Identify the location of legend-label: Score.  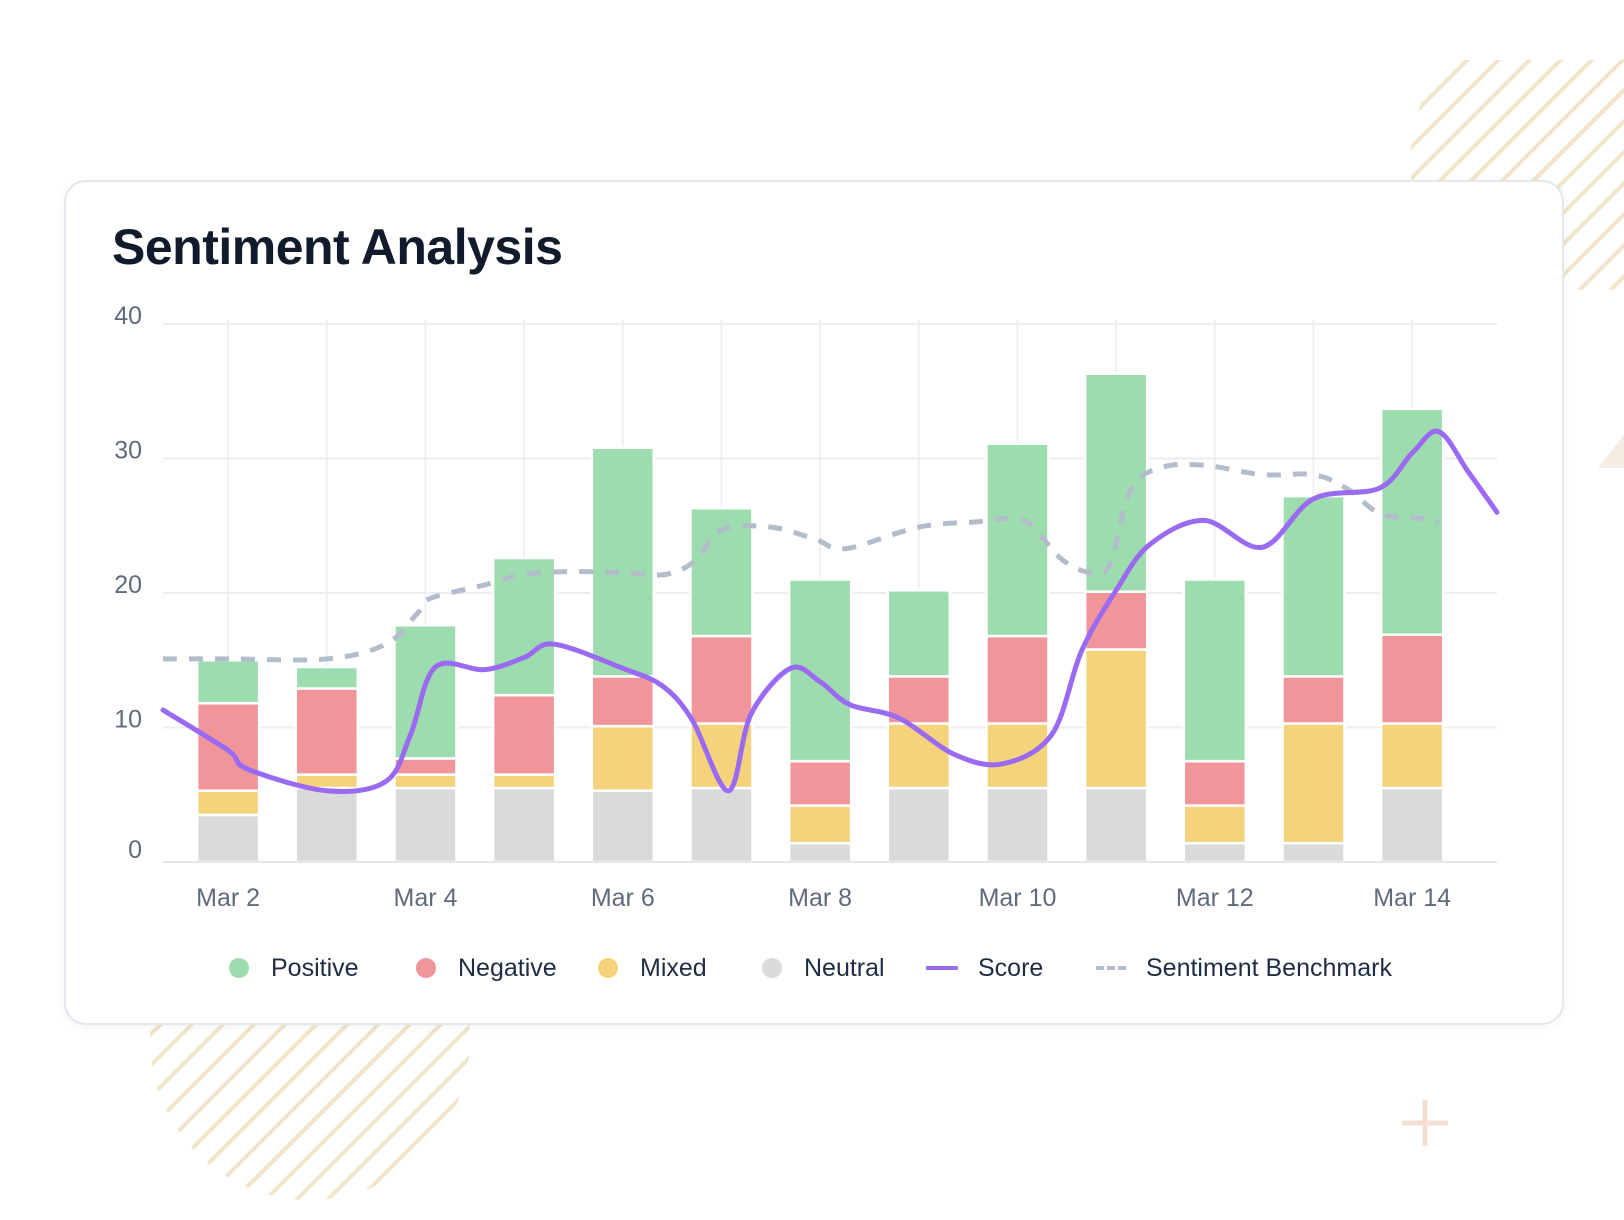
(1011, 967).